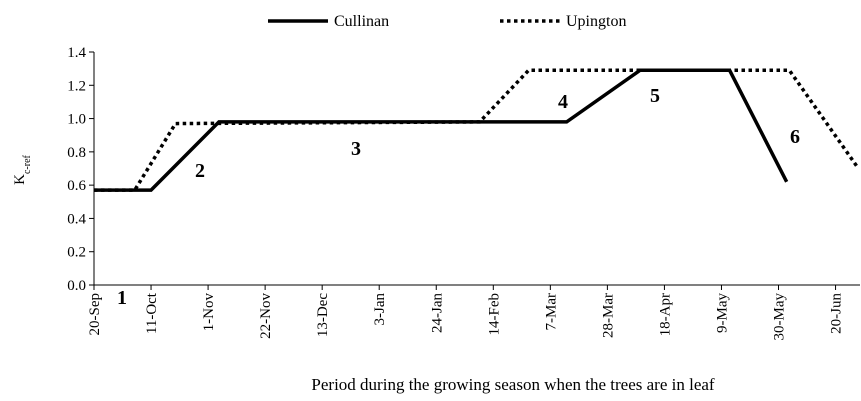  Describe the element at coordinates (27, 164) in the screenshot. I see `y-label-subscript: c-ref` at that location.